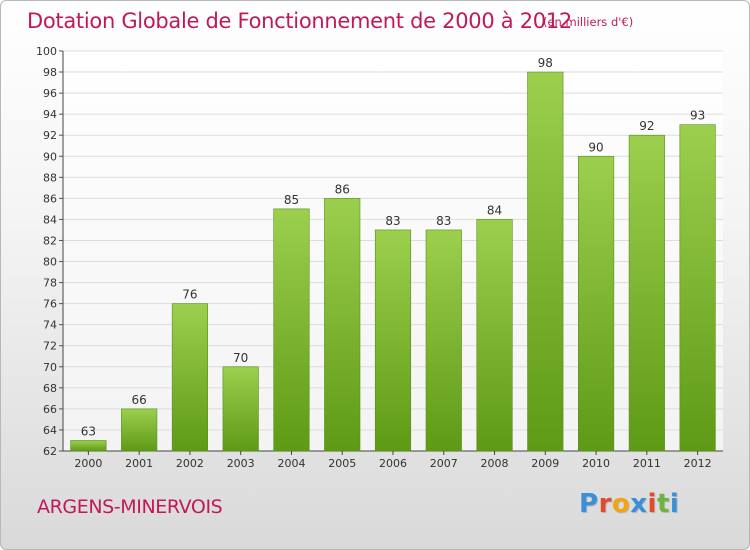 This screenshot has height=550, width=750. Describe the element at coordinates (392, 221) in the screenshot. I see `data-label-2006: 83` at that location.